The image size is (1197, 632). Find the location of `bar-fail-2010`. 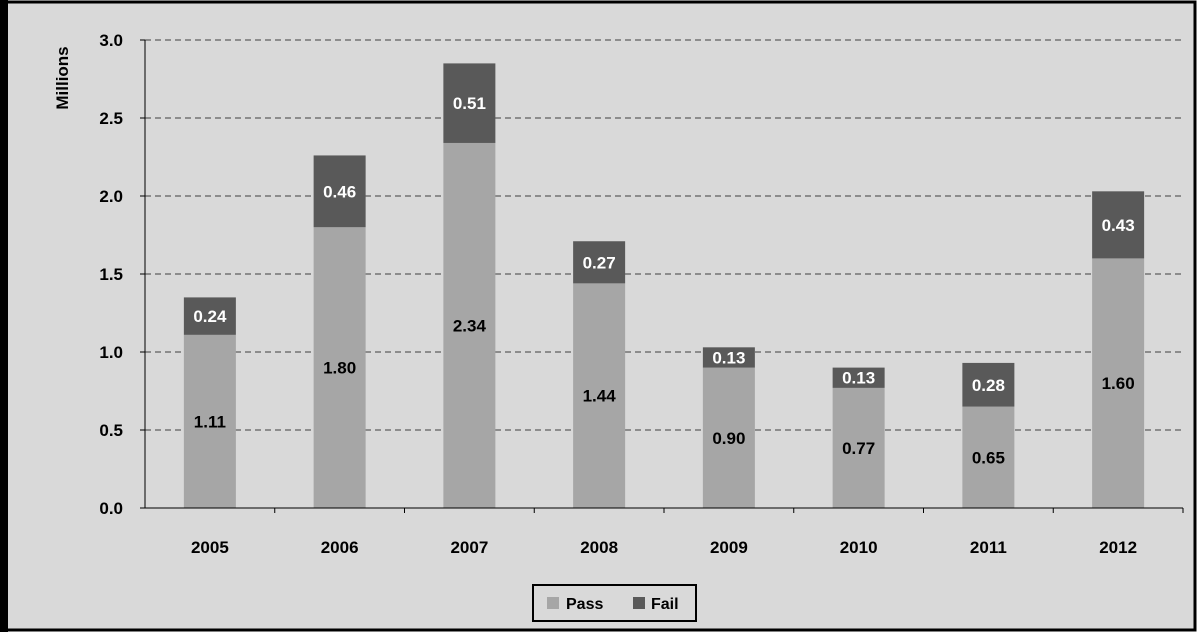

bar-fail-2010 is located at coordinates (858, 377).